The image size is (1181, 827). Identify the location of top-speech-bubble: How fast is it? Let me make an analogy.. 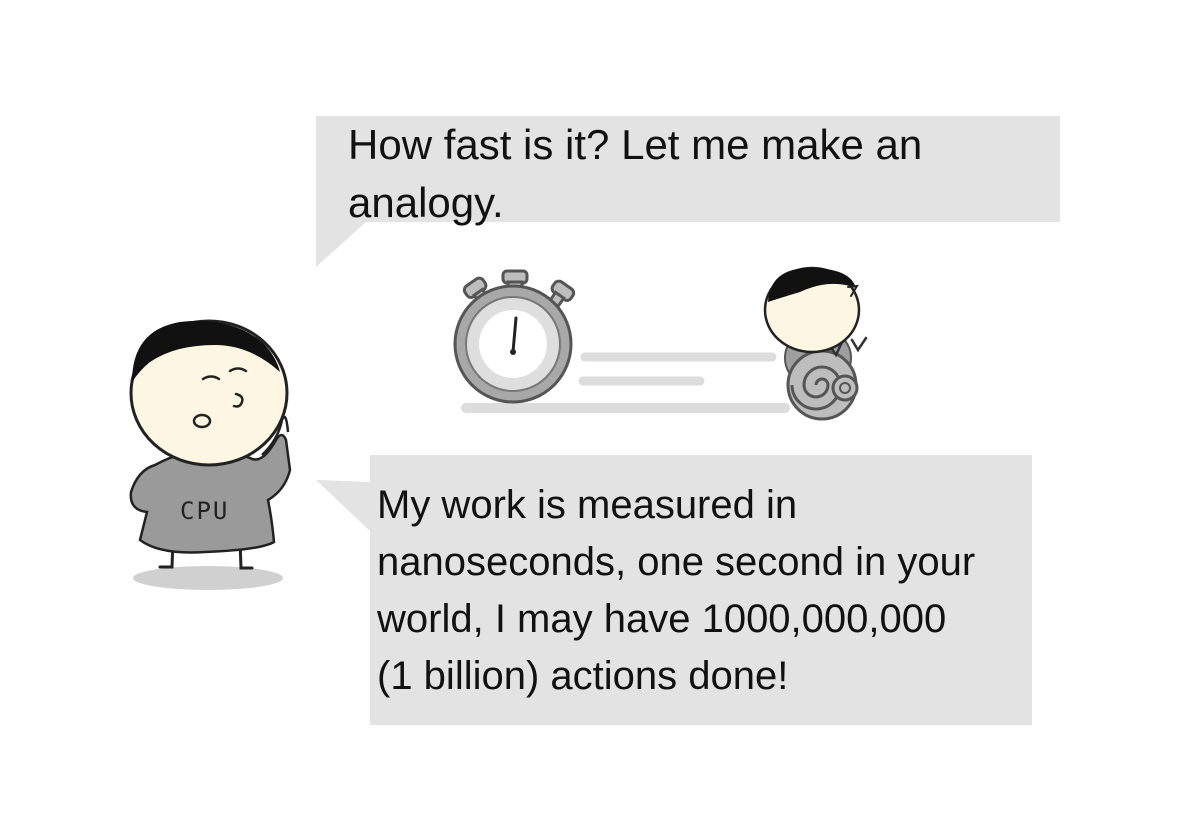
(688, 171).